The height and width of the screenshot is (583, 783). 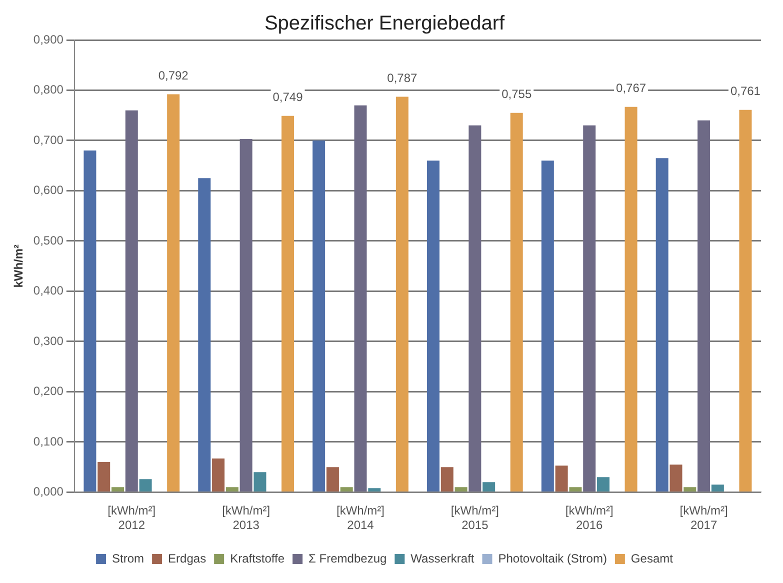 I want to click on y-tick-label: 0,400, so click(x=48, y=291).